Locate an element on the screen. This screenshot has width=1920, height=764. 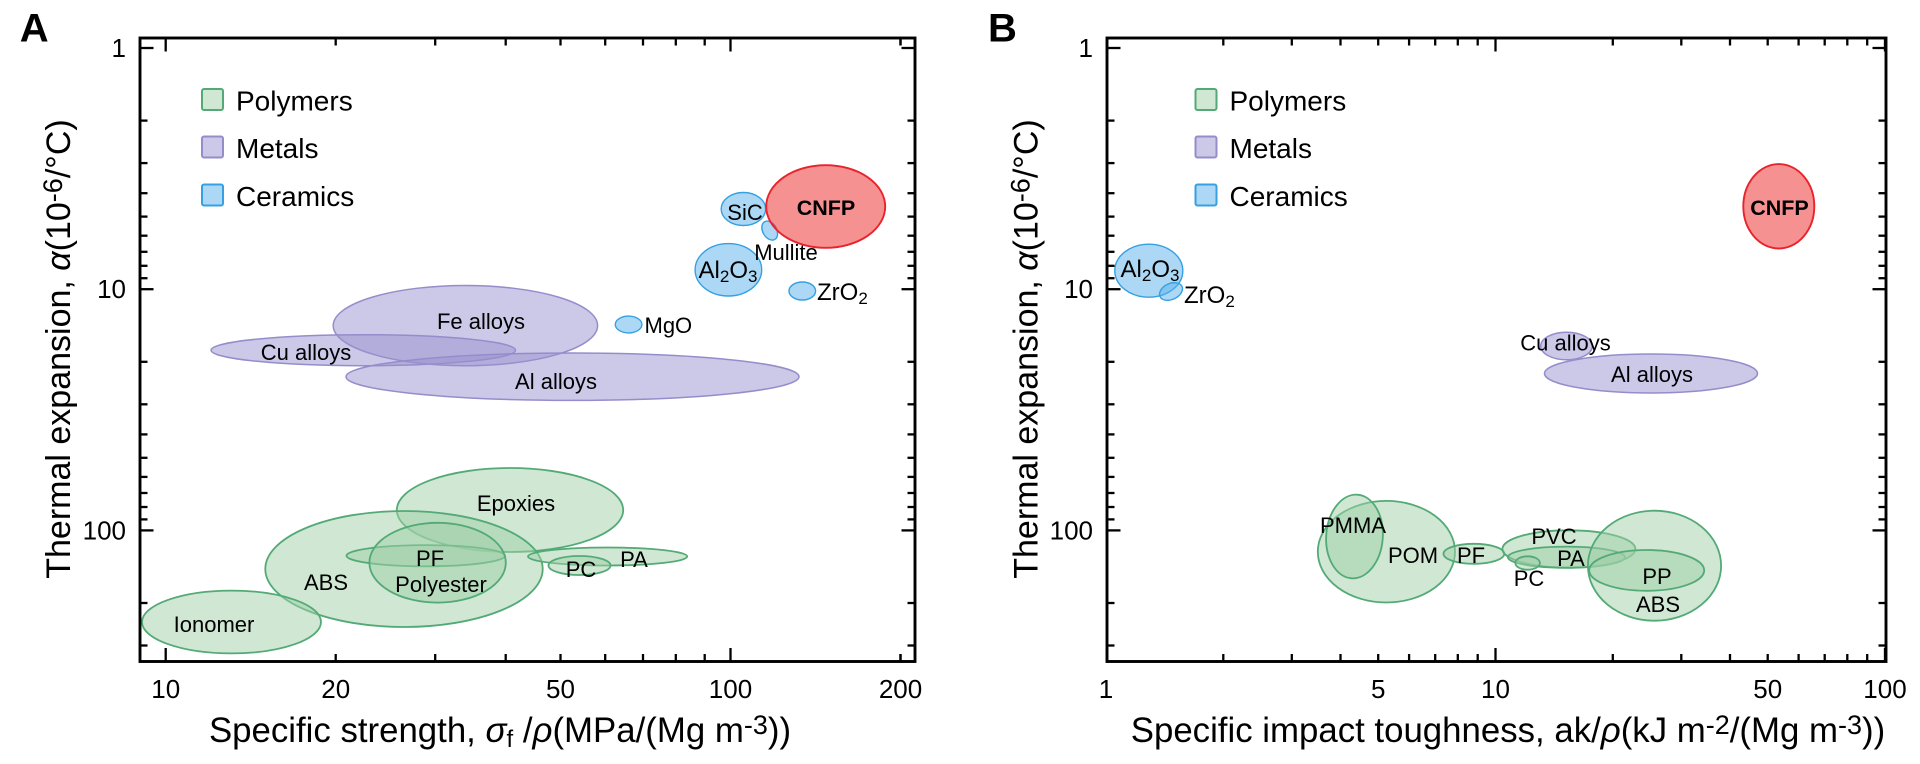
svg-text: 5 is located at coordinates (1378, 689).